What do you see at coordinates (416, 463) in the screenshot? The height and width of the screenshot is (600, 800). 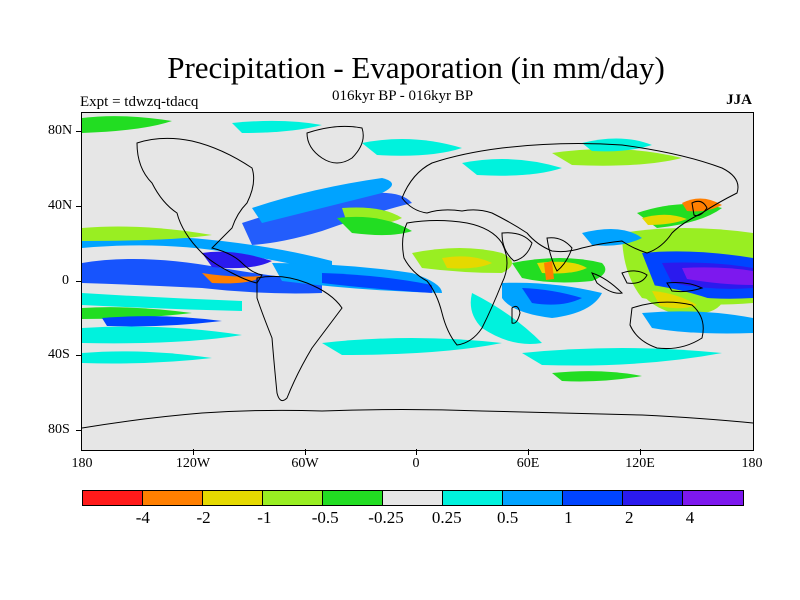 I see `lon-label: 0` at bounding box center [416, 463].